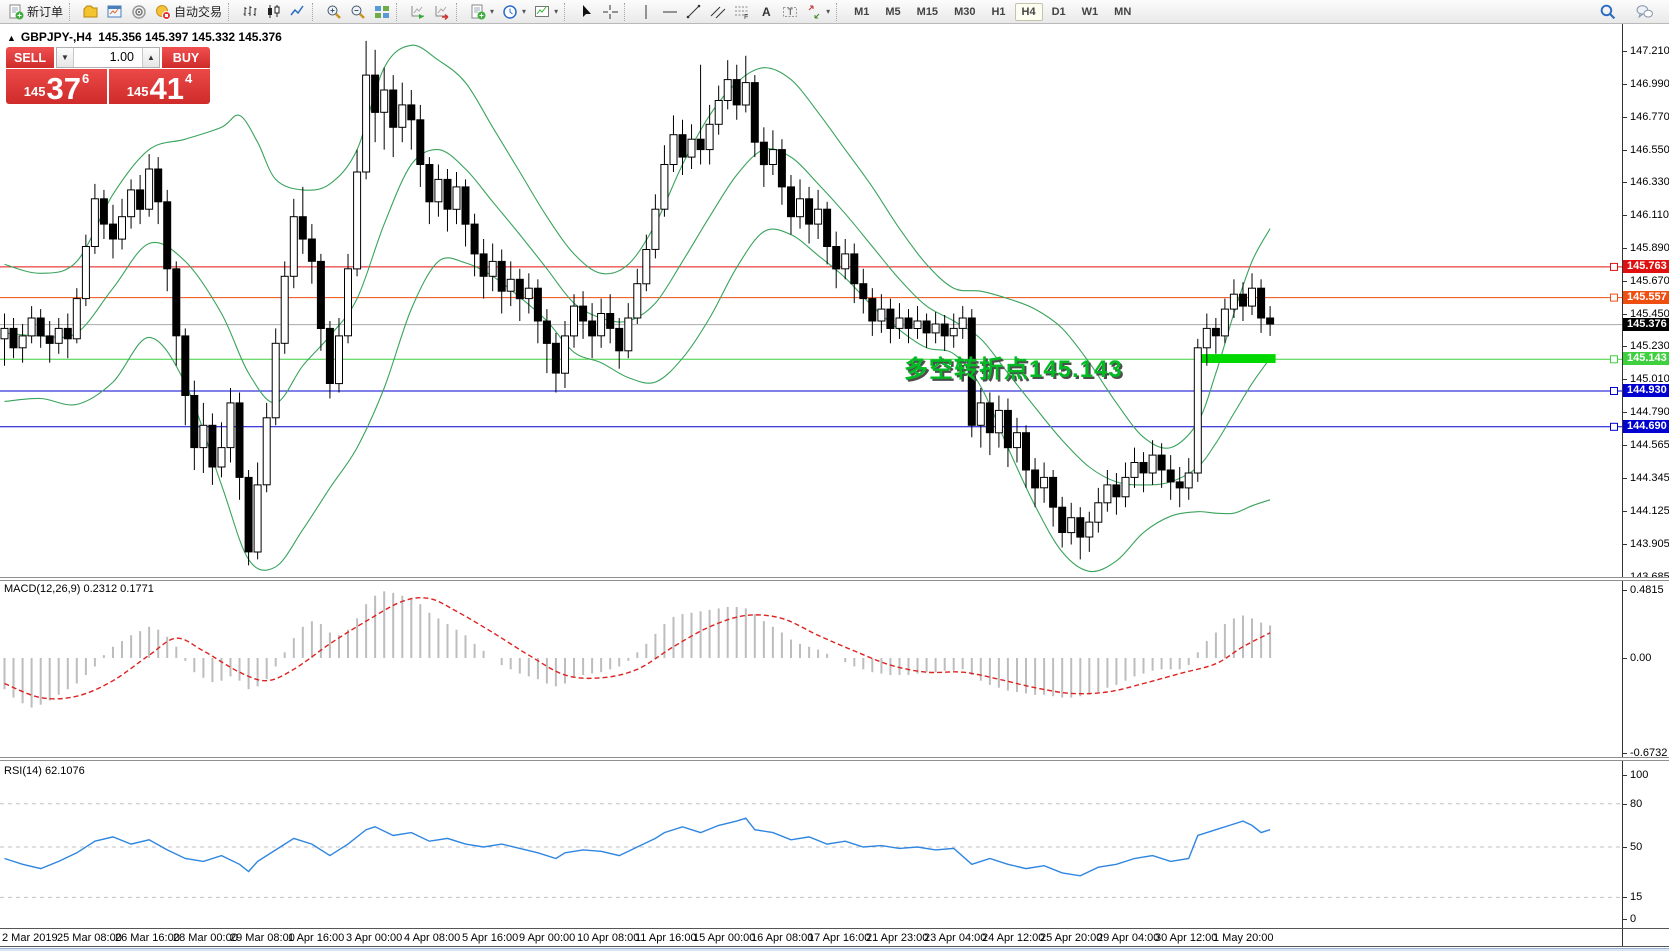  Describe the element at coordinates (790, 12) in the screenshot. I see `text-label-icon: T` at that location.